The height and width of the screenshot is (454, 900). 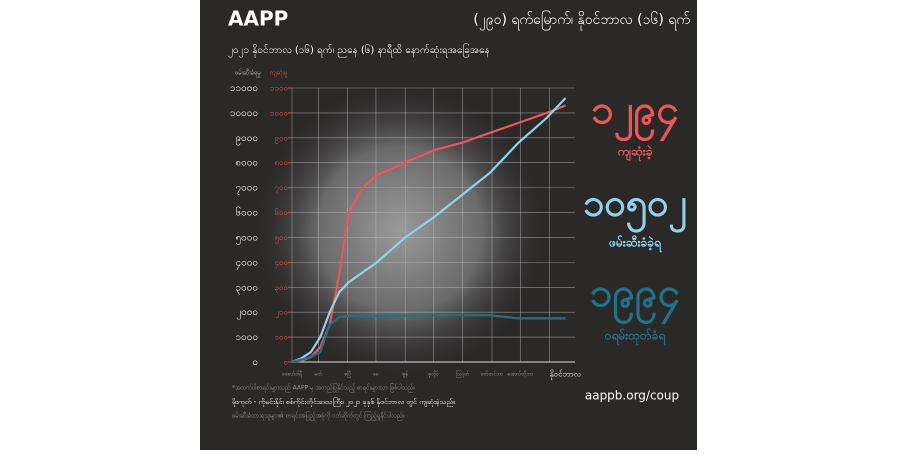 What do you see at coordinates (433, 375) in the screenshot?
I see `x-tick-label: ဇူလိုင်` at bounding box center [433, 375].